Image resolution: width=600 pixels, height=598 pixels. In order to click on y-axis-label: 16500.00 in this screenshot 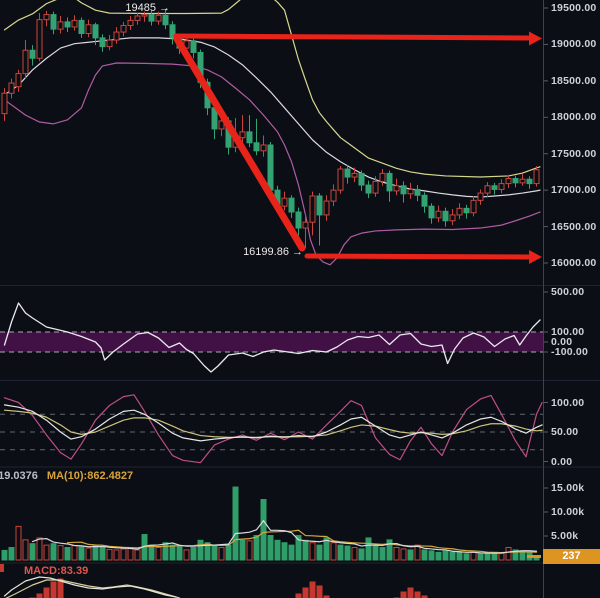, I will do `click(574, 226)`.